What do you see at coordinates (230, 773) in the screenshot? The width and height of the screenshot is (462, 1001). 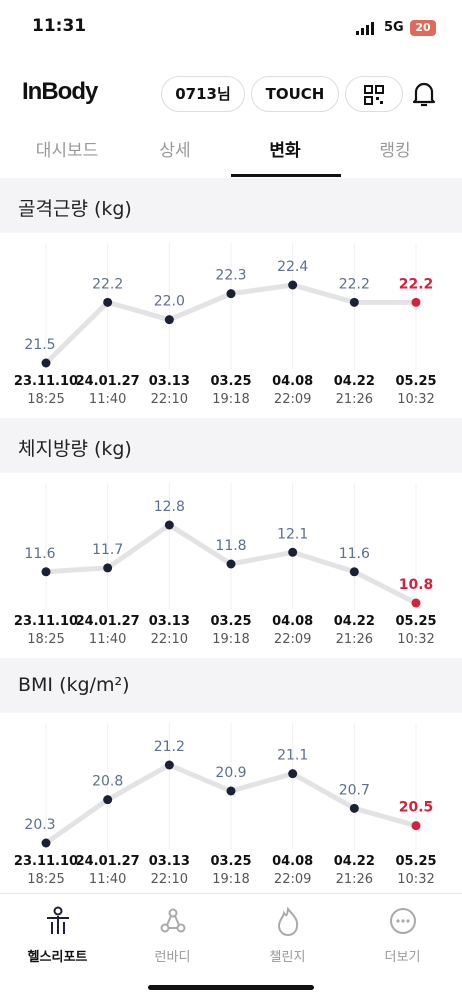 I see `value-label: 20.9` at bounding box center [230, 773].